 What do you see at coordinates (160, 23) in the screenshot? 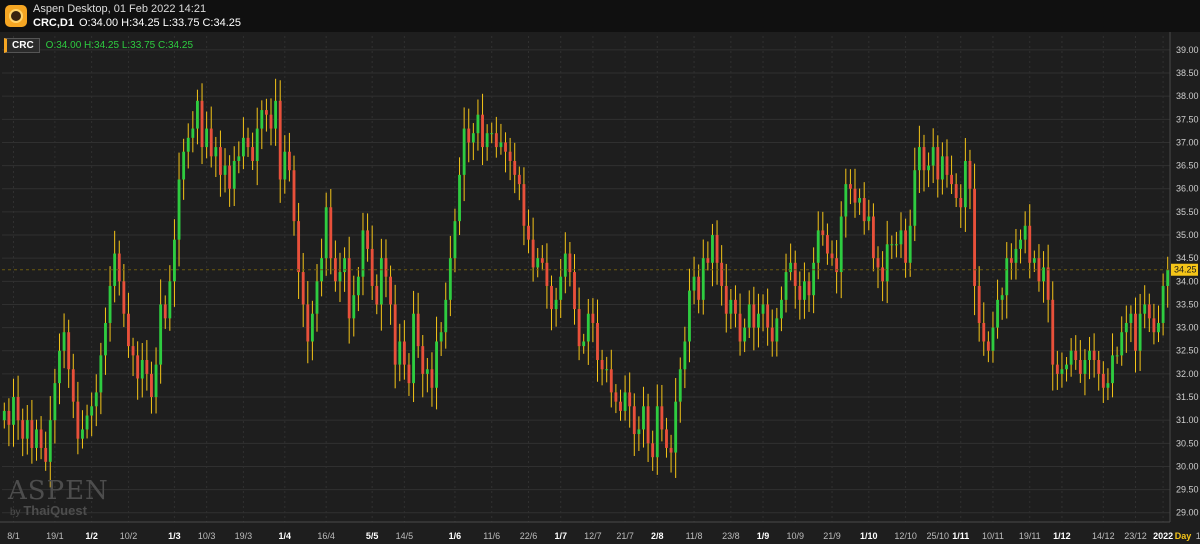
I see `ohlc-values: O:34.00 H:34.25 L:33.75 C:34.25` at bounding box center [160, 23].